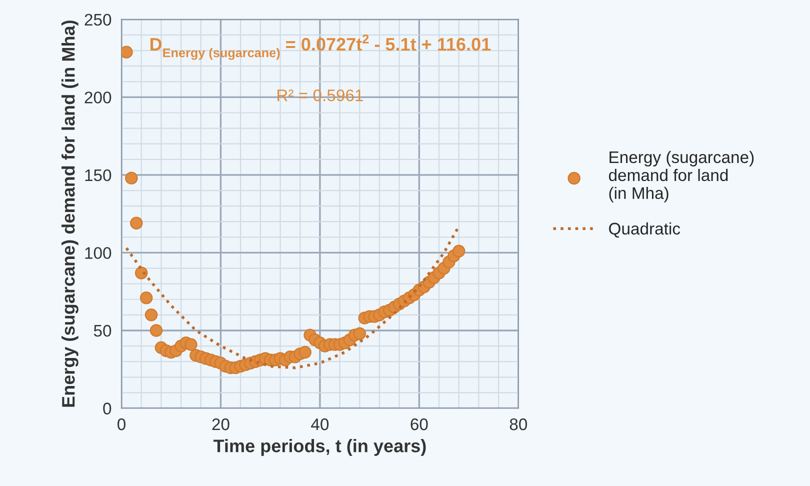 The height and width of the screenshot is (486, 810). What do you see at coordinates (98, 98) in the screenshot?
I see `y-tick-label: 200` at bounding box center [98, 98].